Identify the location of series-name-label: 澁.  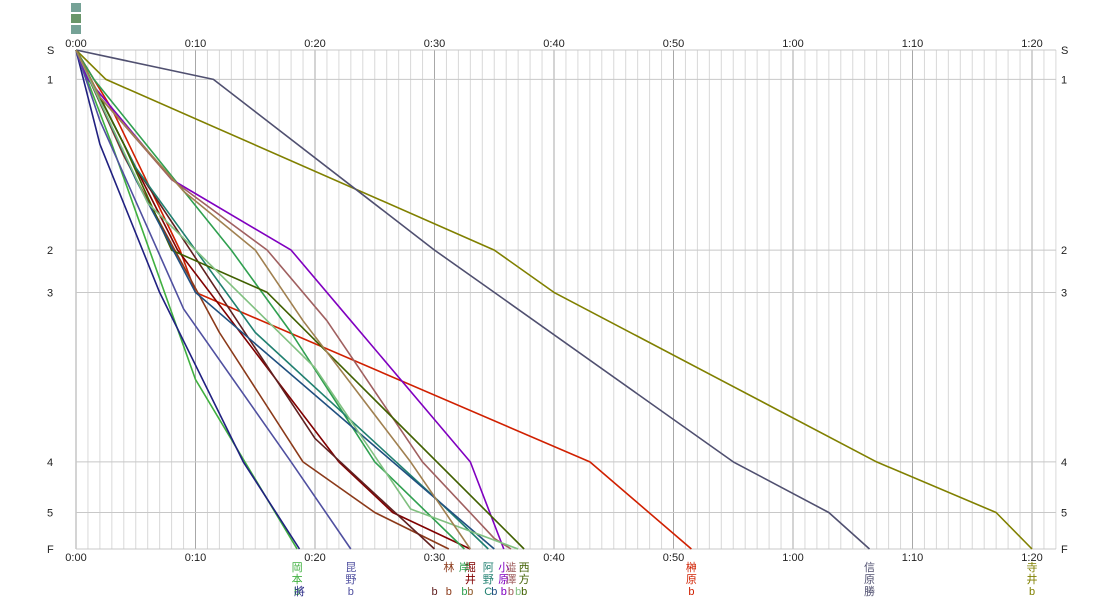
(510, 567).